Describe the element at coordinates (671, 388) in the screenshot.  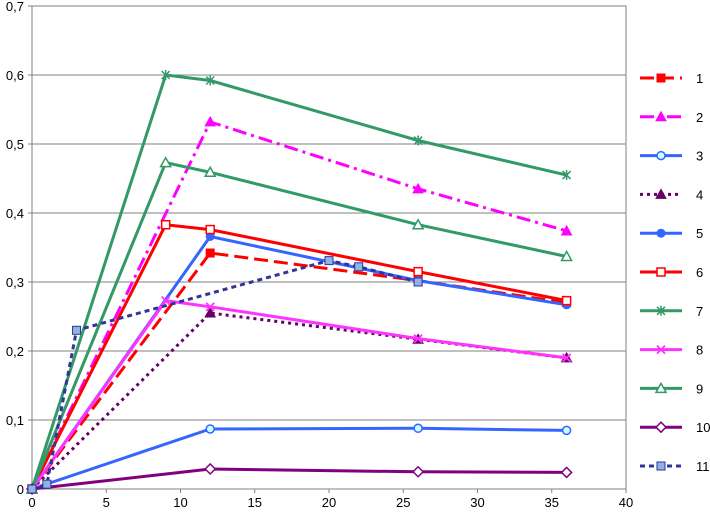
I see `legend-item-9: 9` at that location.